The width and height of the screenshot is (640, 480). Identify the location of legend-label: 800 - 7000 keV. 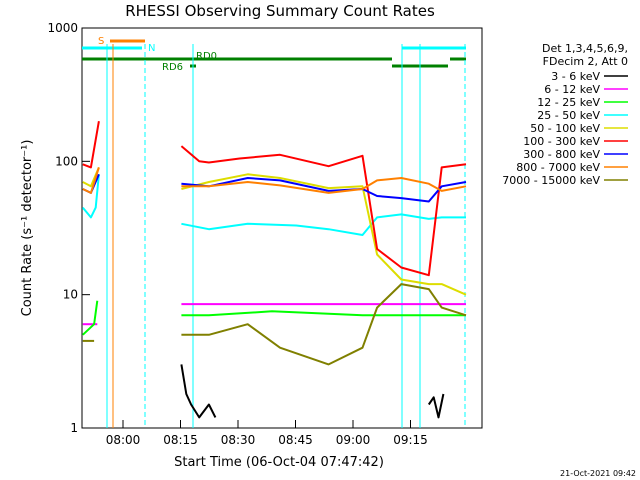
(558, 167).